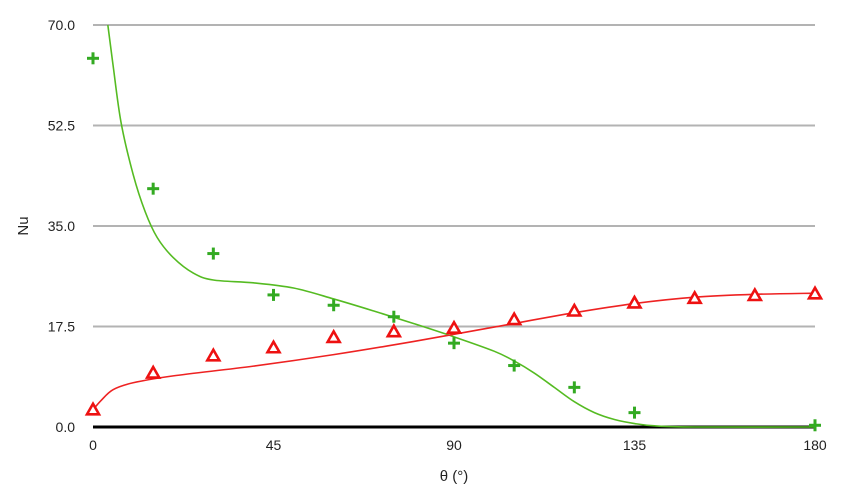  Describe the element at coordinates (23, 225) in the screenshot. I see `y-axis-title: Nu` at that location.